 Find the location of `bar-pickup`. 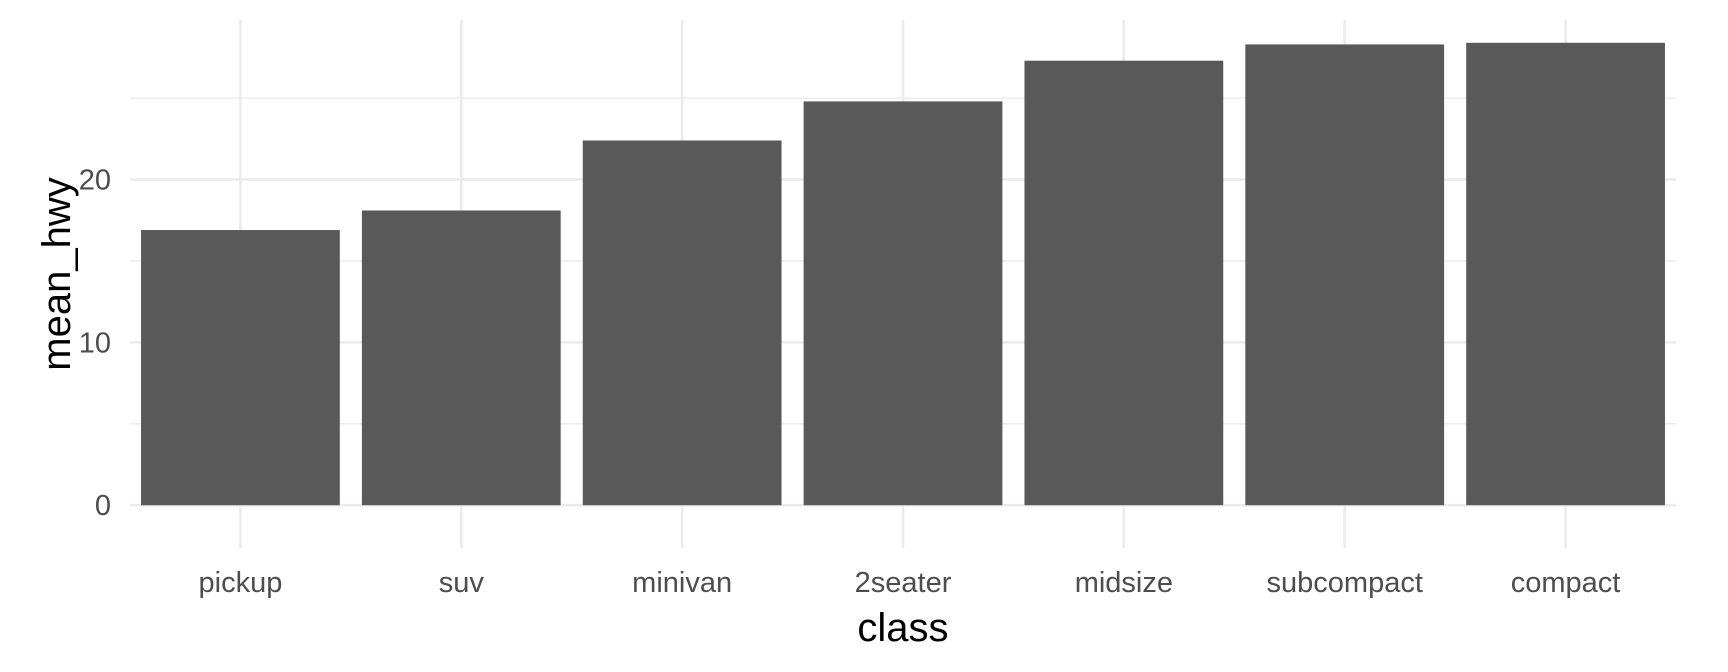

bar-pickup is located at coordinates (240, 368).